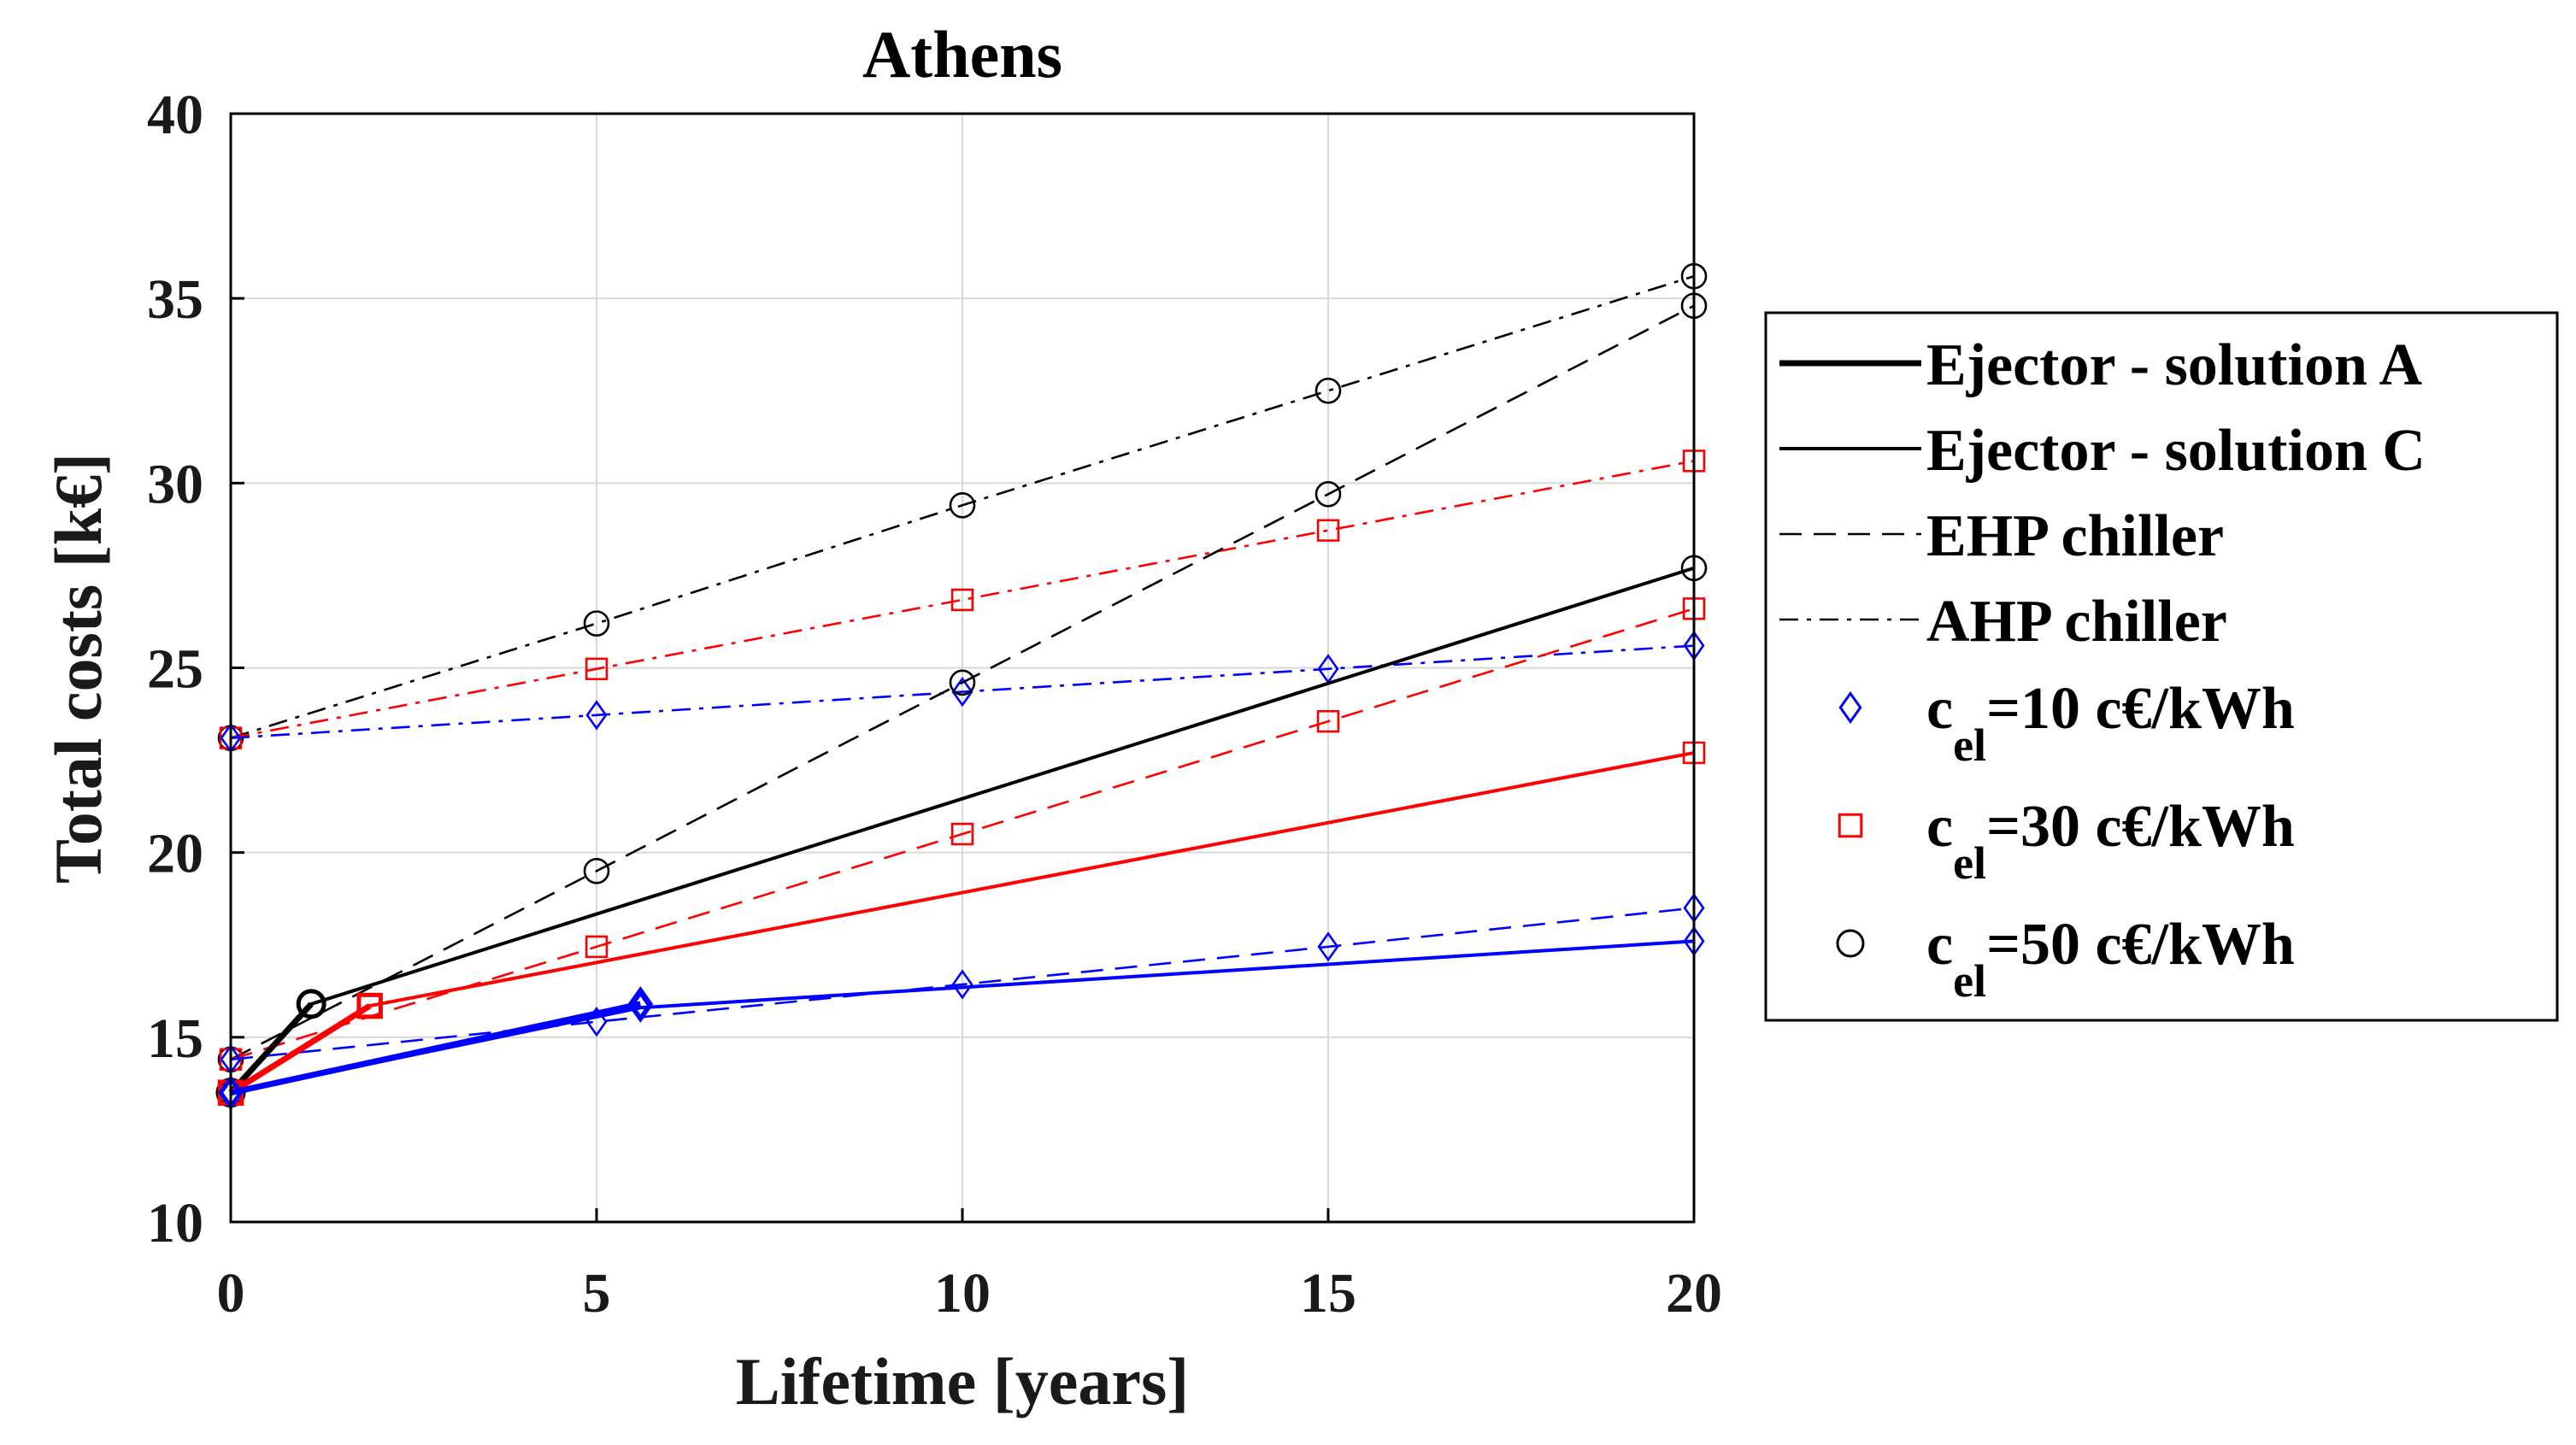 This screenshot has width=2576, height=1445. Describe the element at coordinates (1328, 1293) in the screenshot. I see `x-tick-label: 15` at that location.